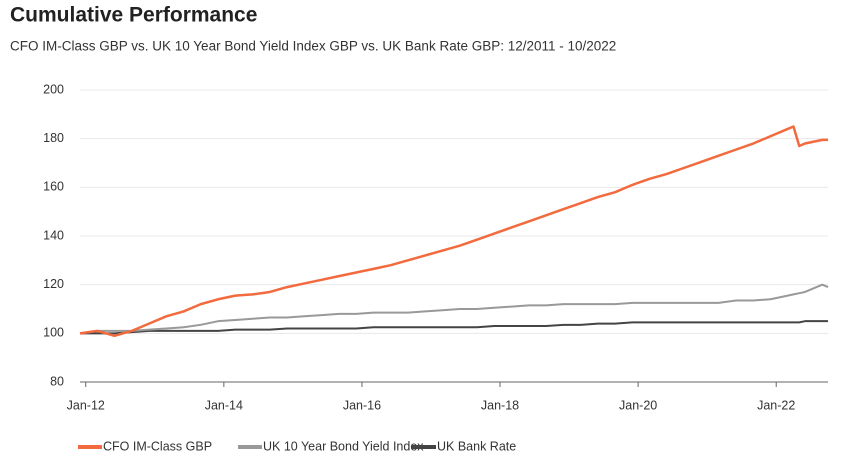 The image size is (850, 470). I want to click on y-tick-label: 200, so click(53, 89).